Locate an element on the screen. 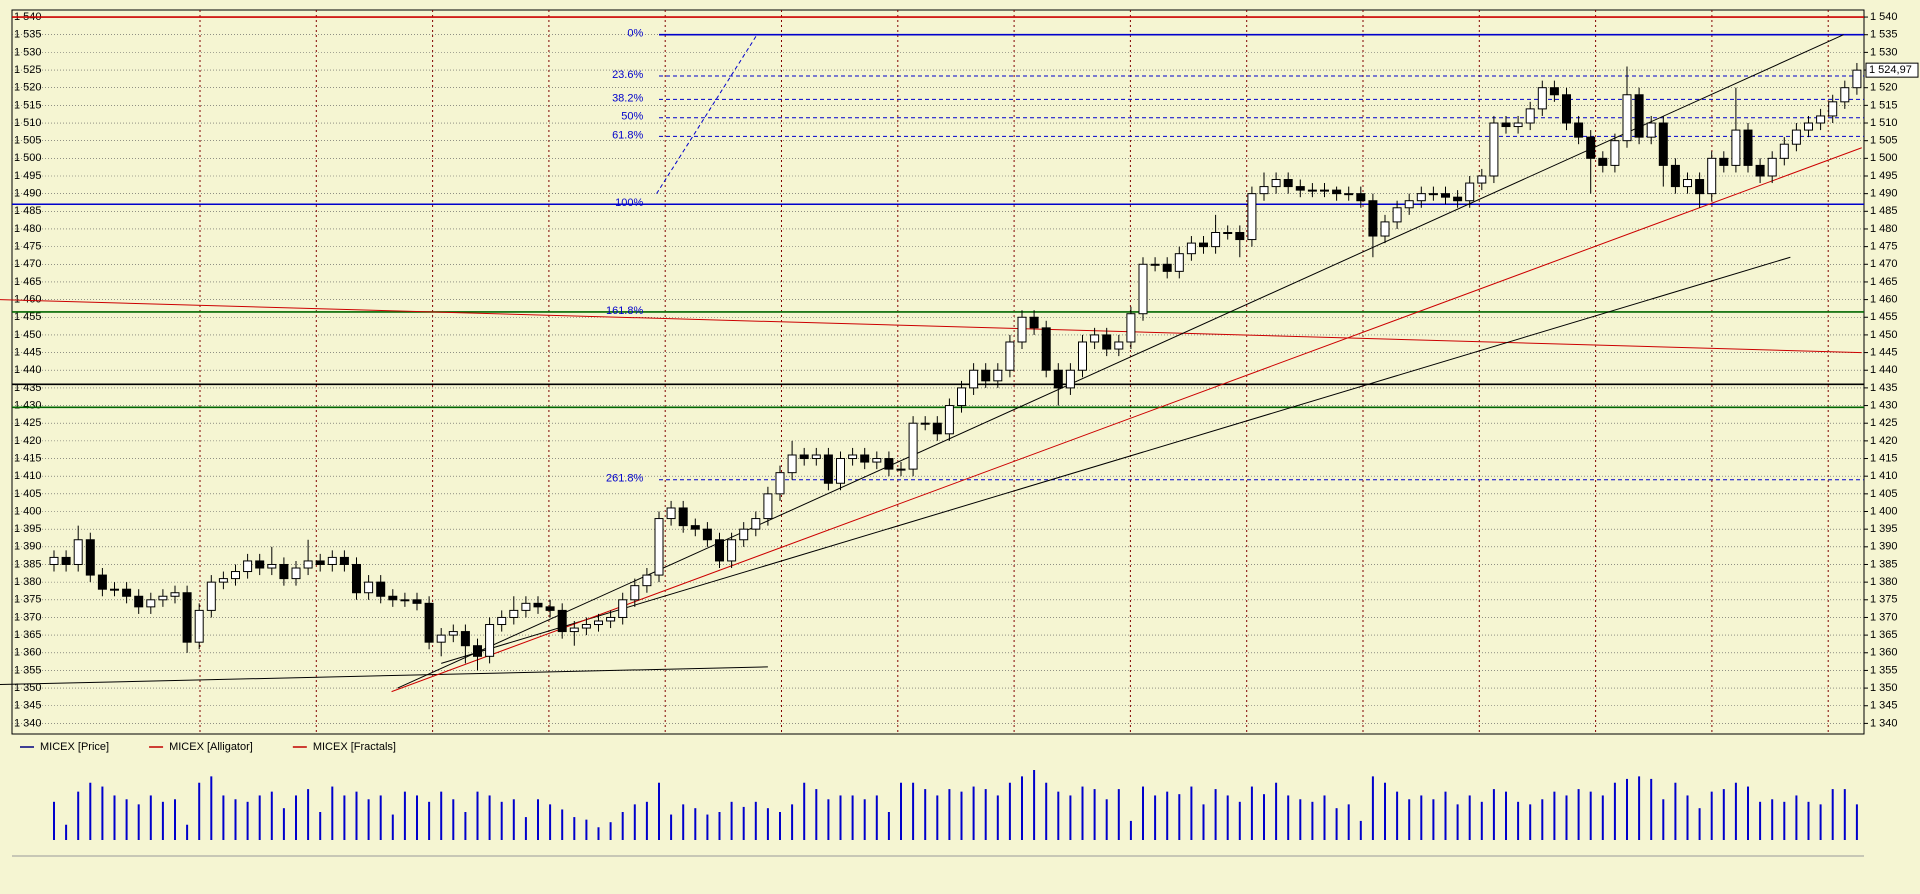 The width and height of the screenshot is (1920, 894). trend-line is located at coordinates (931, 326).